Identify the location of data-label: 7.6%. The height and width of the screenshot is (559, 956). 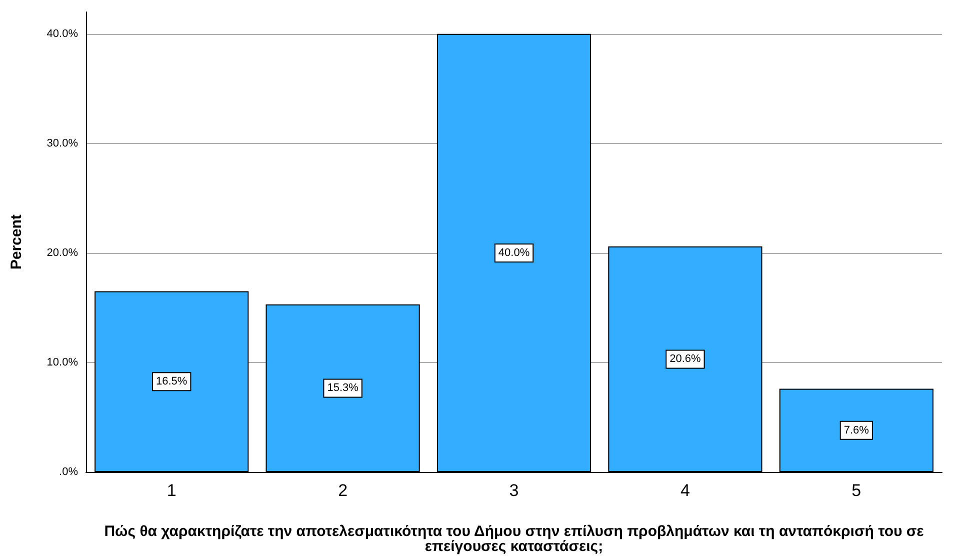
(857, 430).